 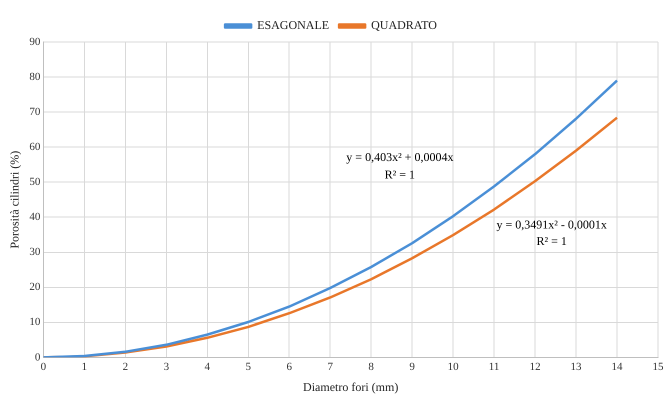 I want to click on legend-label: ESAGONALE, so click(x=293, y=25).